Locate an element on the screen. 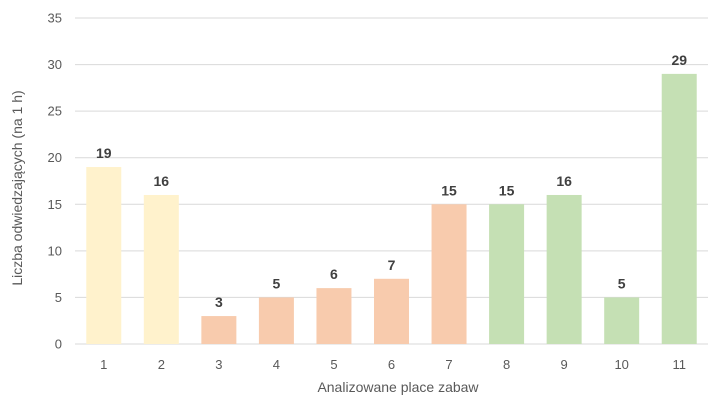 Image resolution: width=708 pixels, height=397 pixels. bar-value-label: 29 is located at coordinates (679, 60).